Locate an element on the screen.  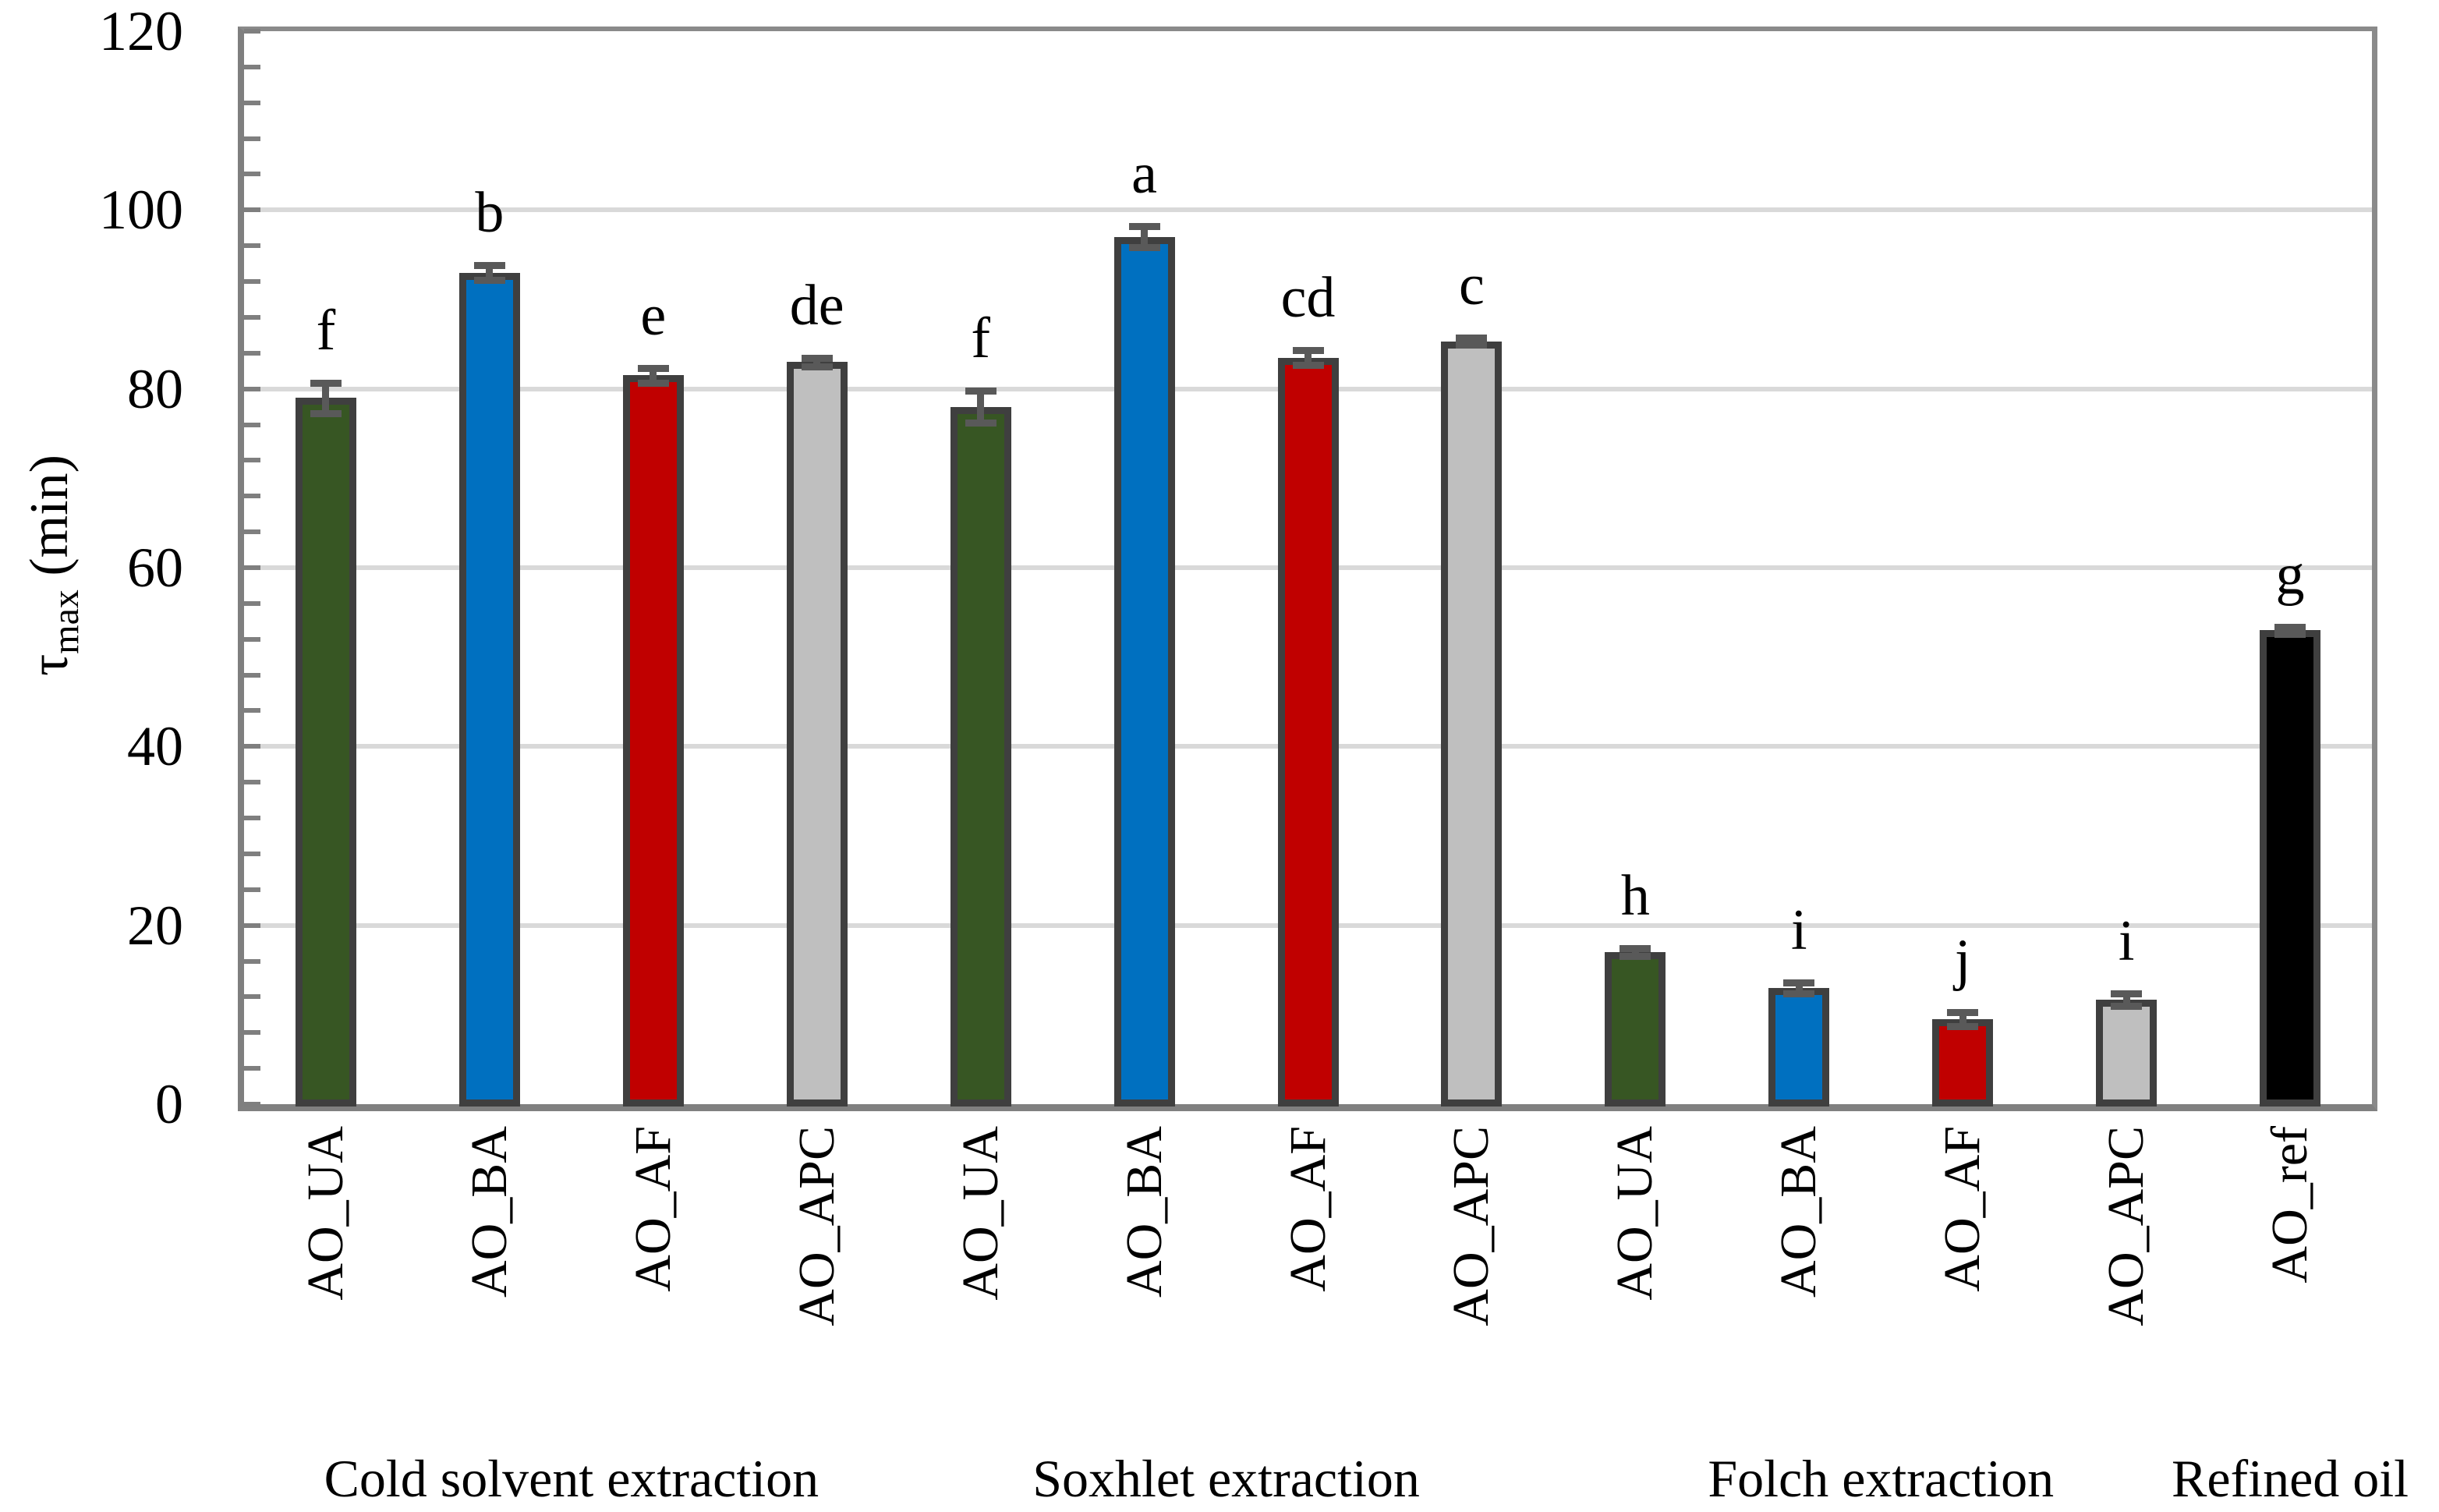
y-axis-title-symbol: τ is located at coordinates (49, 664).